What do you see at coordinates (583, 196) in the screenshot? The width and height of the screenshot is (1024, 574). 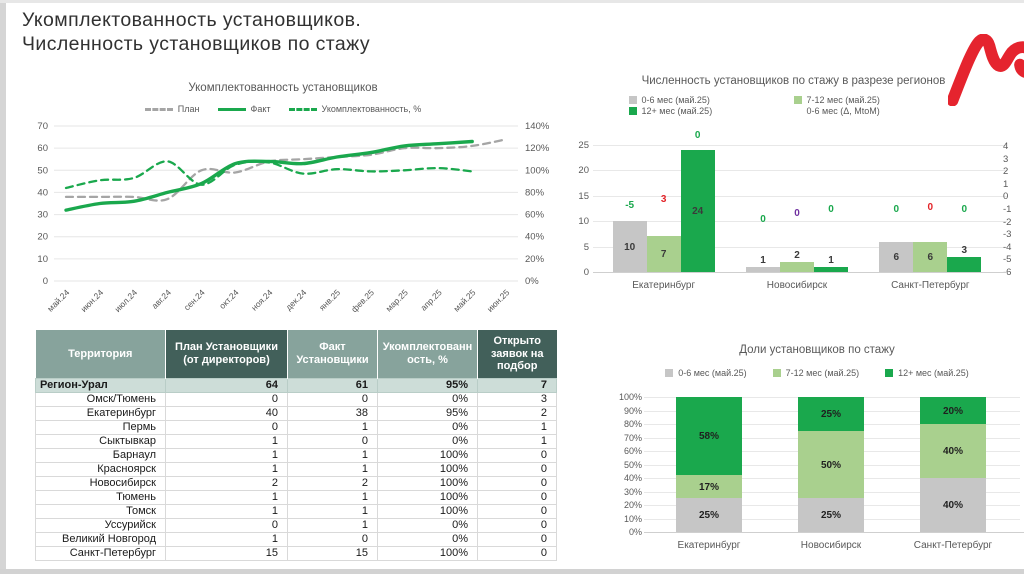 I see `left-axis-tick: 15` at bounding box center [583, 196].